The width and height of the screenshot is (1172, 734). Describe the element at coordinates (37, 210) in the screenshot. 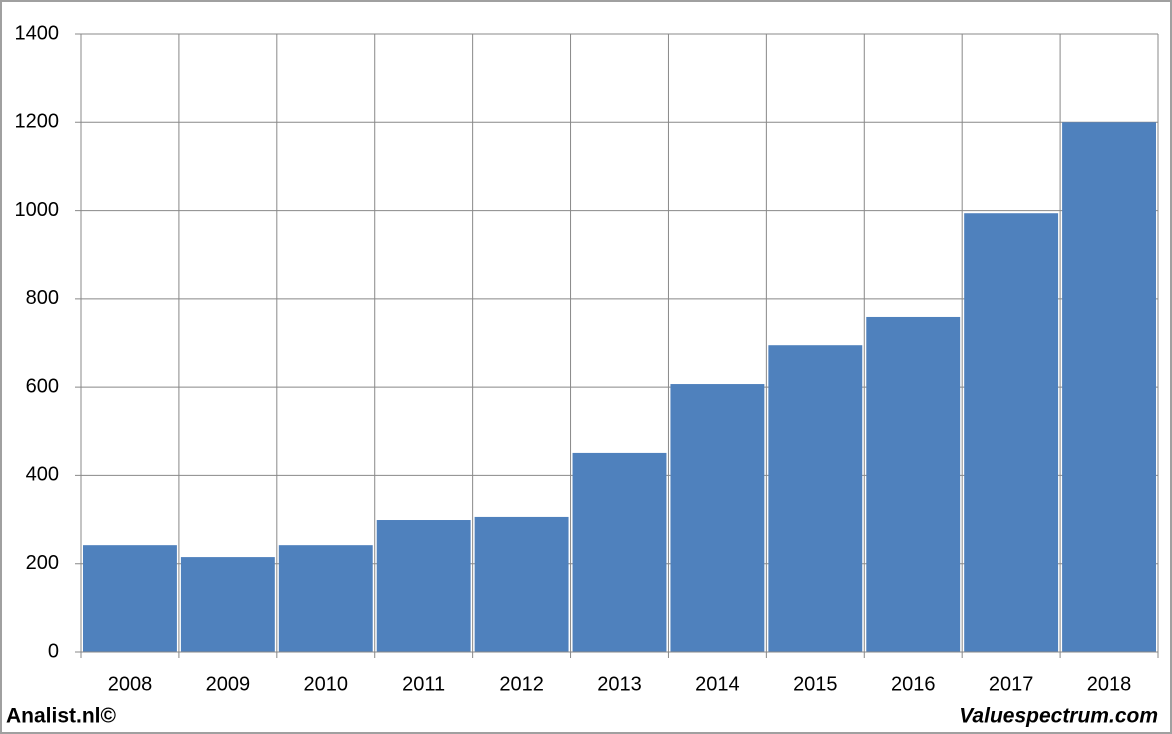

I see `y-tick-label: 1000` at that location.